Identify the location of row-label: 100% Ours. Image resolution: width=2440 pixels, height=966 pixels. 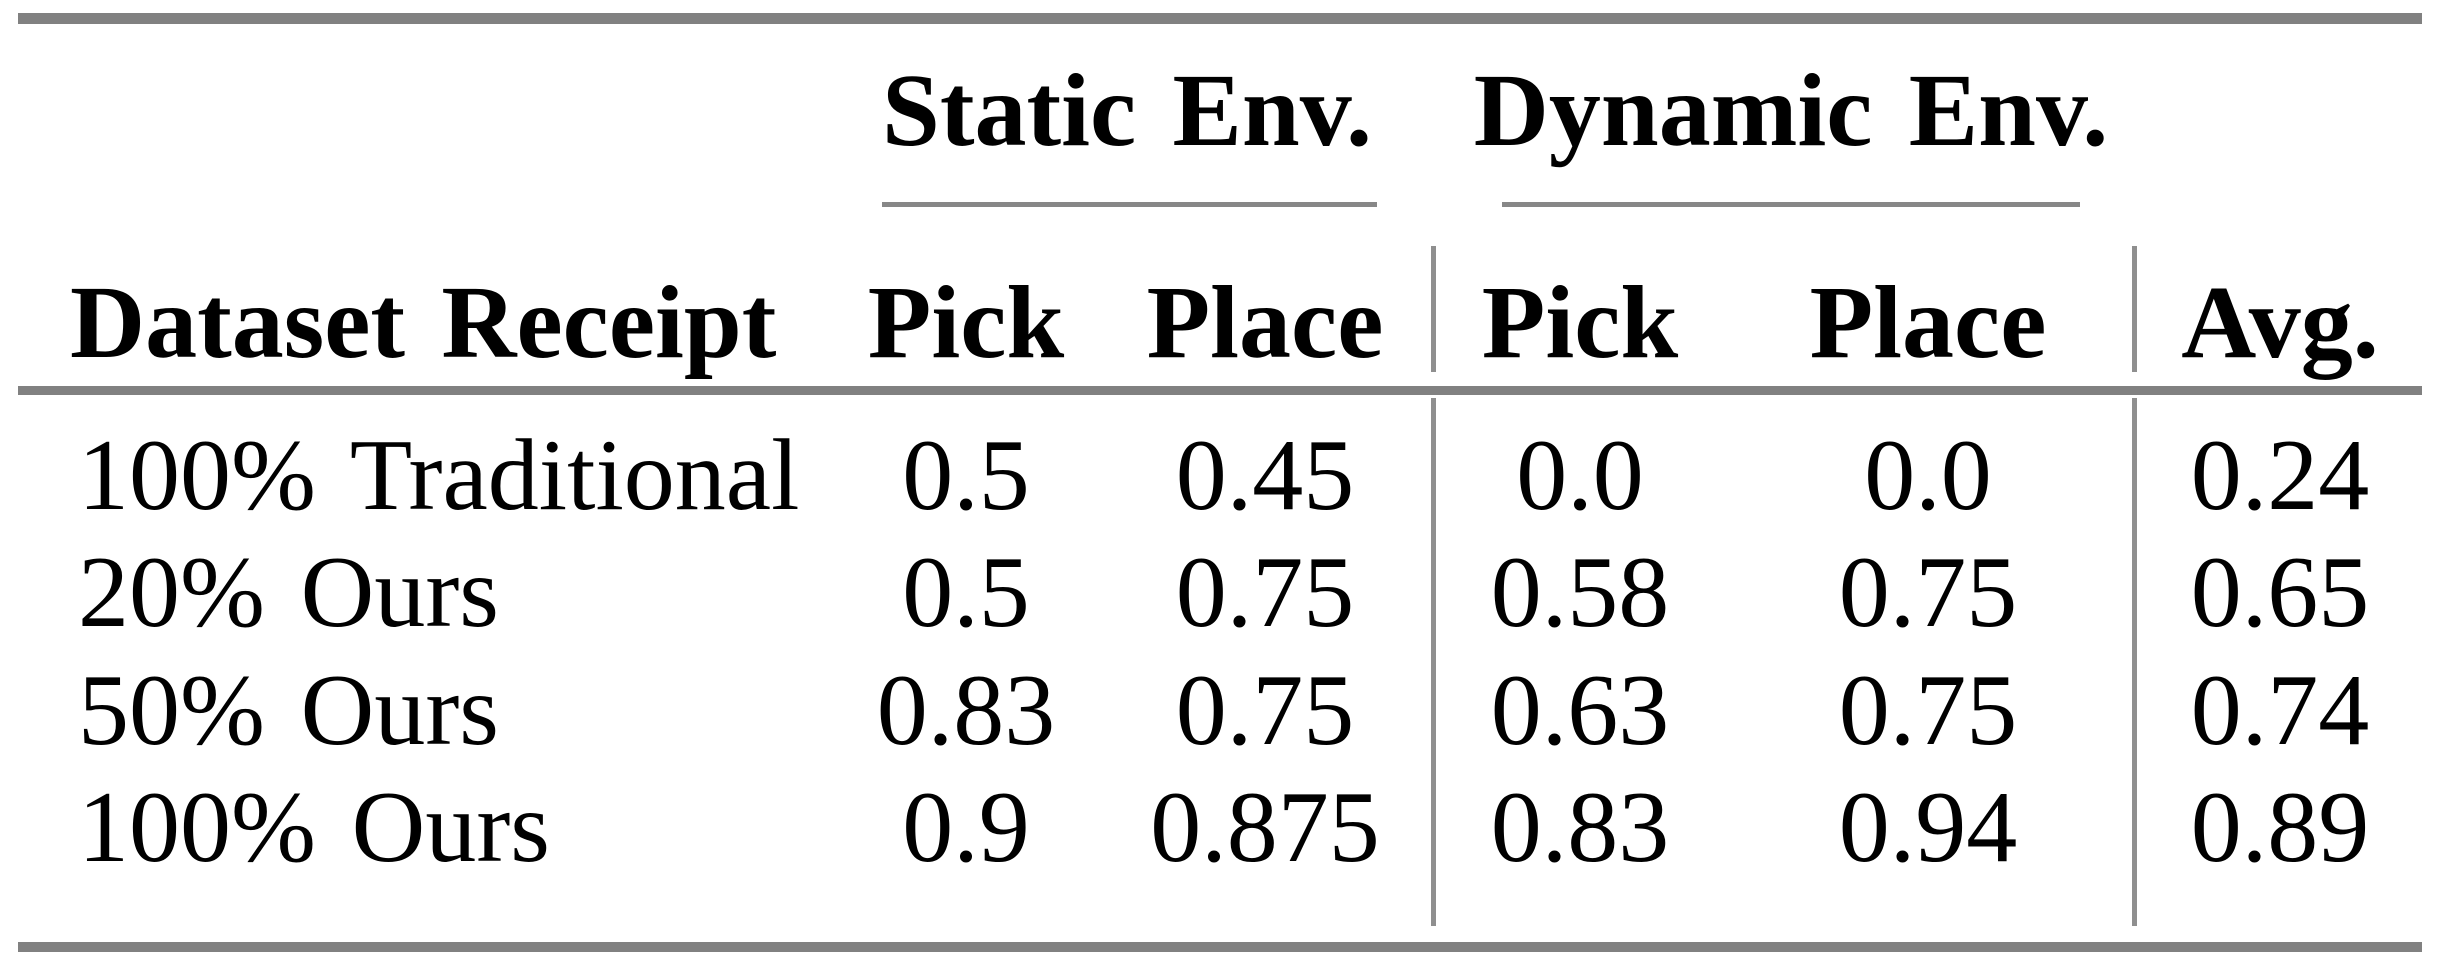
(314, 827).